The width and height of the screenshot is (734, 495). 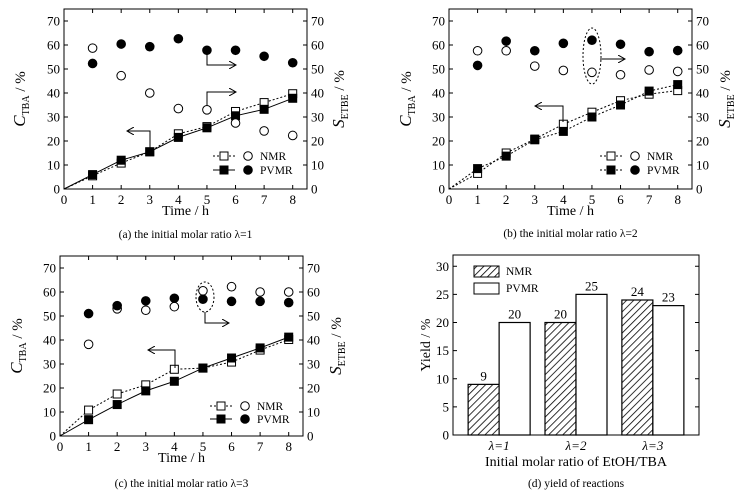 What do you see at coordinates (483, 409) in the screenshot?
I see `bar-nmr` at bounding box center [483, 409].